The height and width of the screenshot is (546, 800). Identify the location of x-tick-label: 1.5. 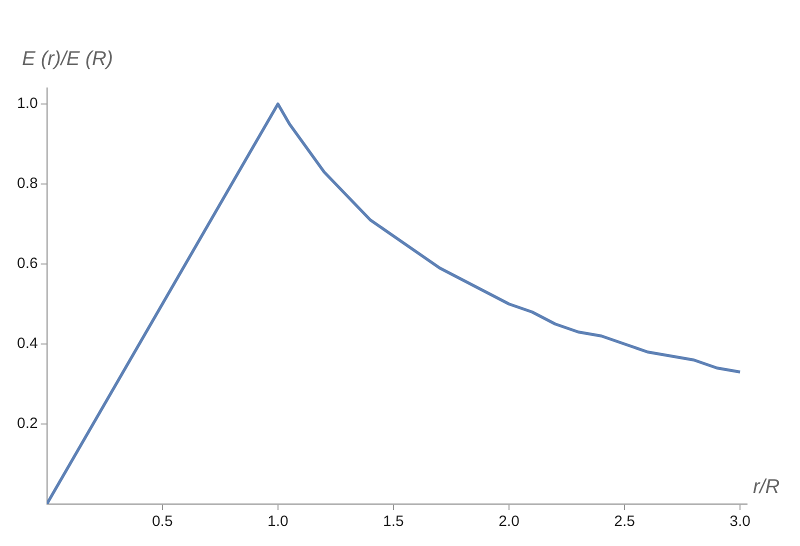
(393, 521).